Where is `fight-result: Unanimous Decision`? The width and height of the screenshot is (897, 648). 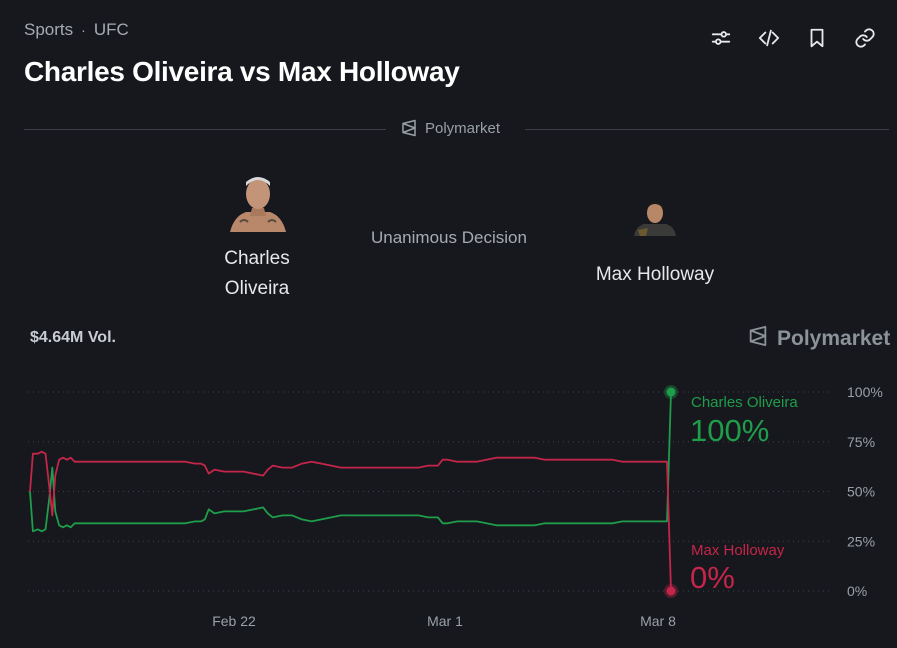 fight-result: Unanimous Decision is located at coordinates (449, 237).